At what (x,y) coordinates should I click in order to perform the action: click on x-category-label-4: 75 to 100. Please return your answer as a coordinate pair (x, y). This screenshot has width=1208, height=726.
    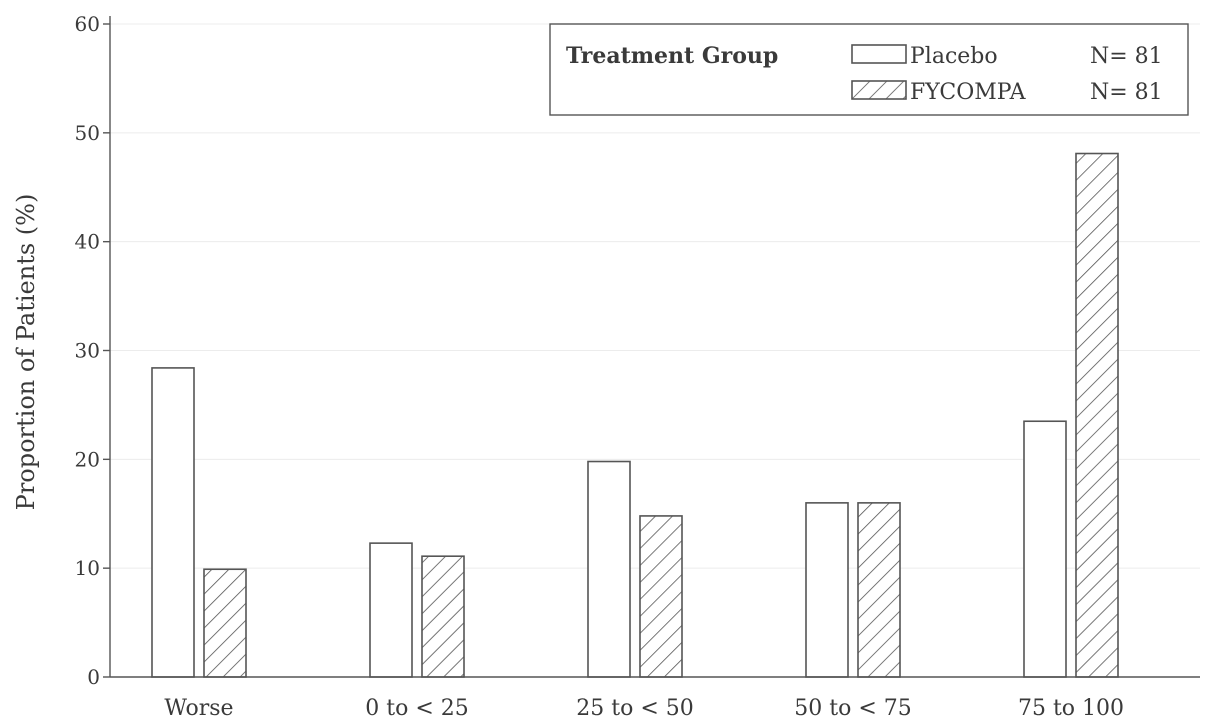
    Looking at the image, I should click on (1071, 708).